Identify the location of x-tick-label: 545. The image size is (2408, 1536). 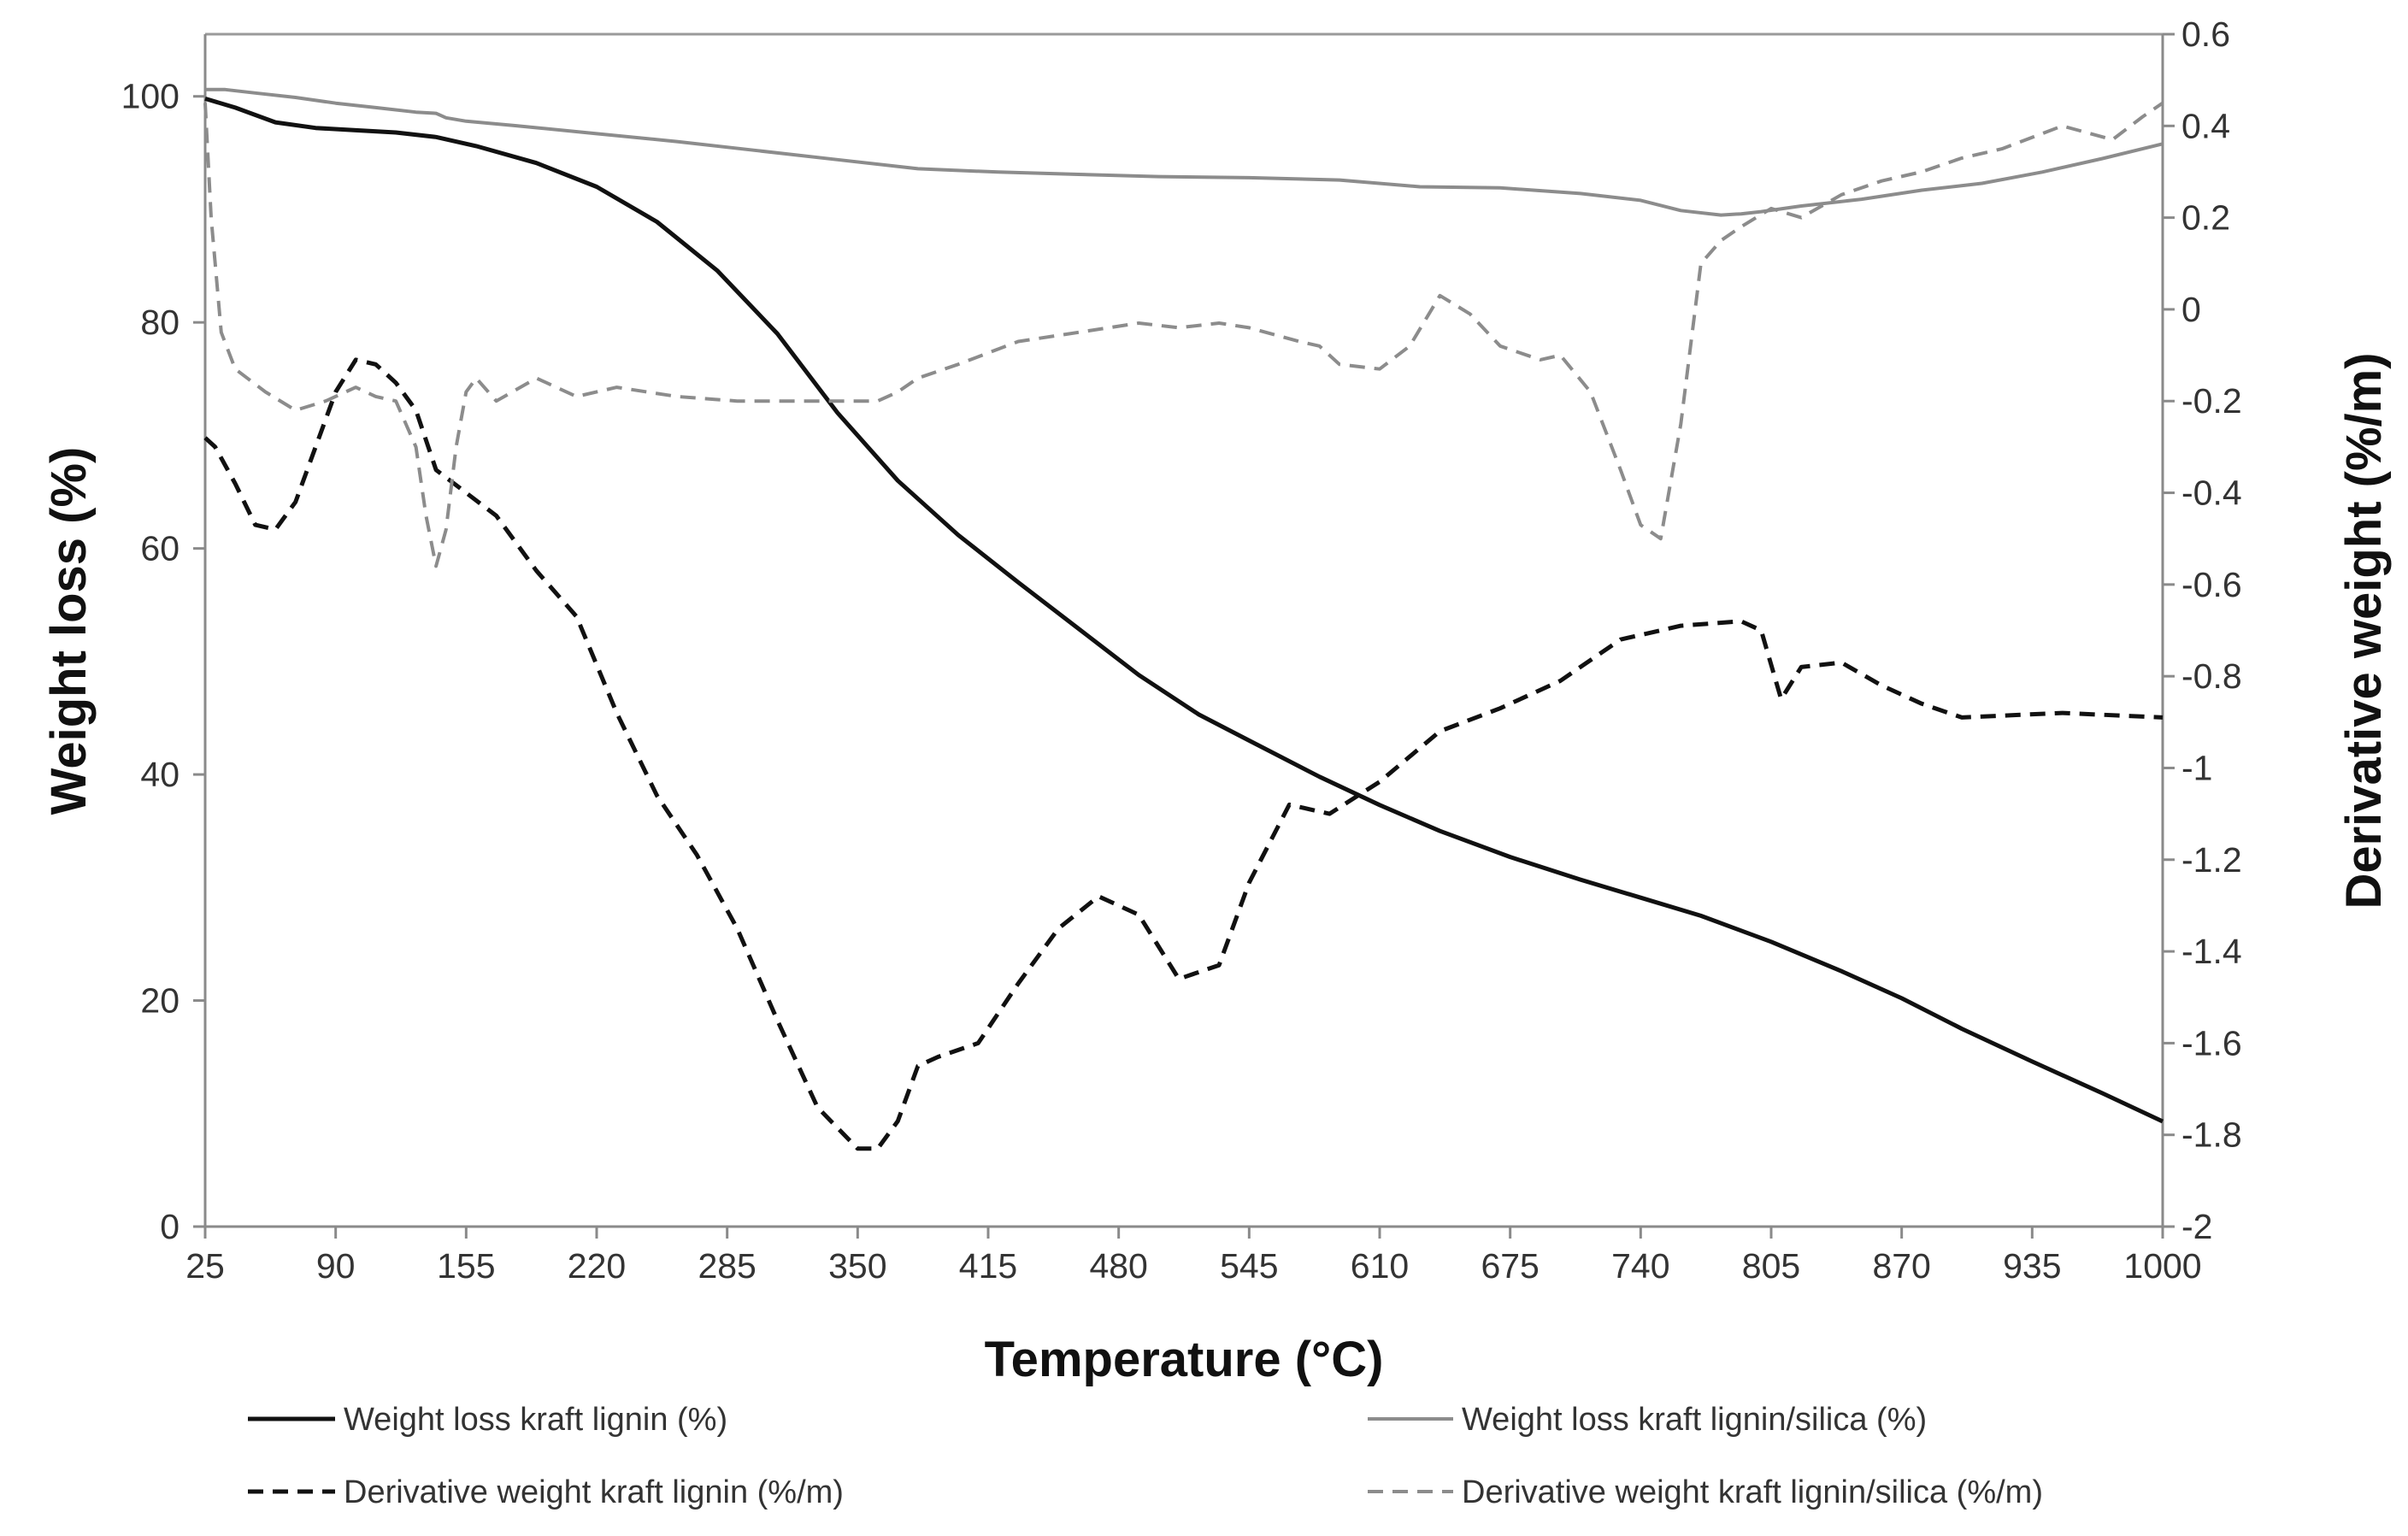
(1249, 1266).